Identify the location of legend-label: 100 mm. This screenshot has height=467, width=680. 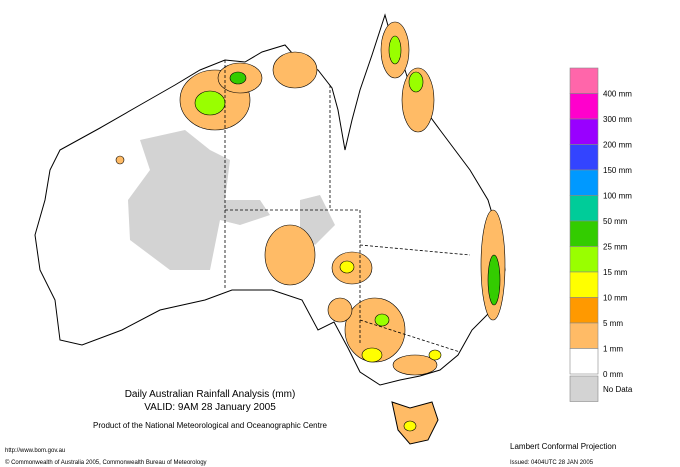
(617, 196).